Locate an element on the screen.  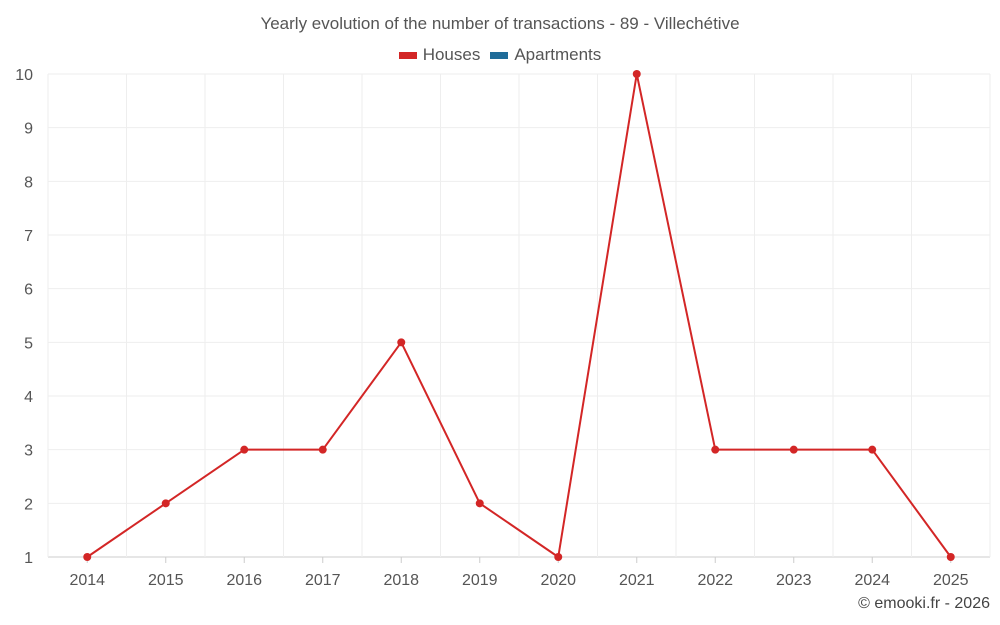
x-tick-label: 2022 is located at coordinates (715, 580).